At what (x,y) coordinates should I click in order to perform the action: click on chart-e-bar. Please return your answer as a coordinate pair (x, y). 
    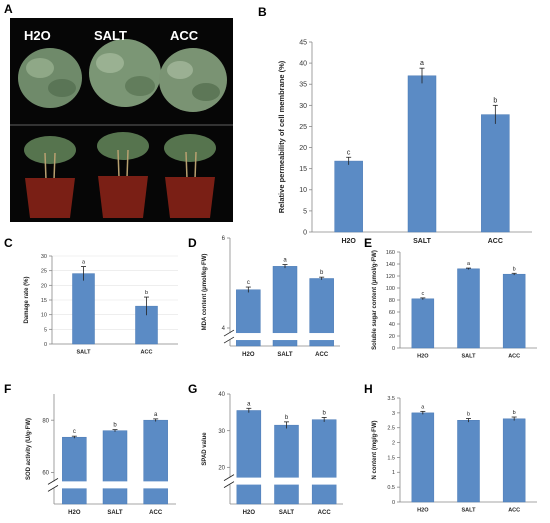
    Looking at the image, I should click on (514, 311).